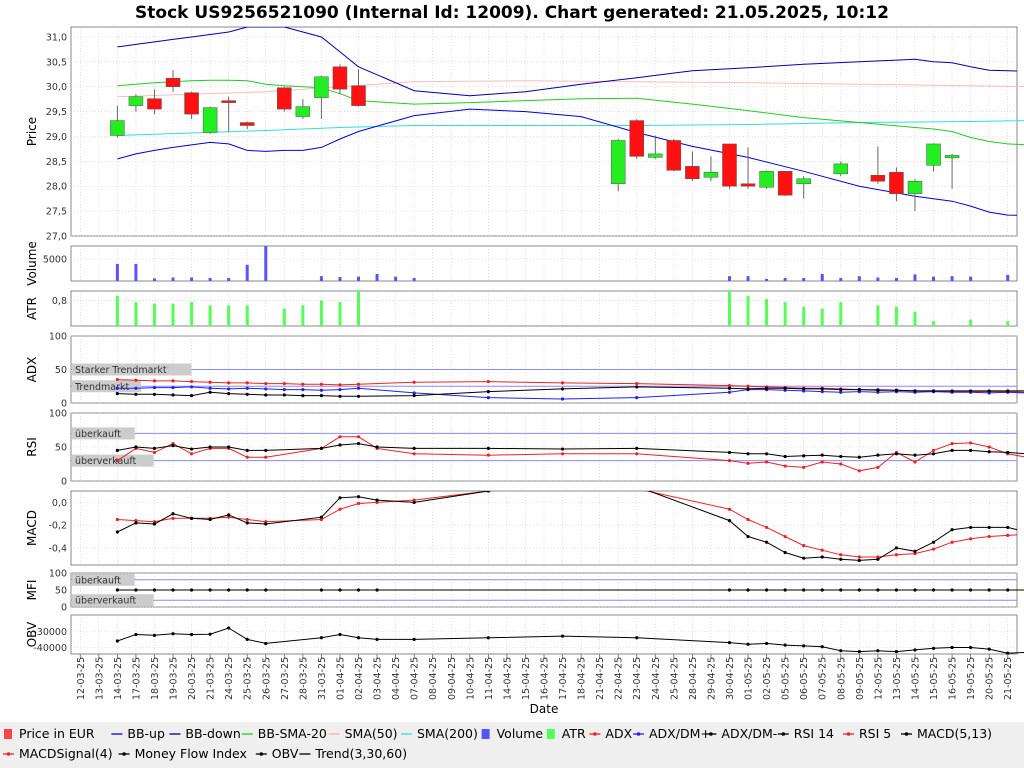  I want to click on x-tick-label: 28-03-25, so click(303, 678).